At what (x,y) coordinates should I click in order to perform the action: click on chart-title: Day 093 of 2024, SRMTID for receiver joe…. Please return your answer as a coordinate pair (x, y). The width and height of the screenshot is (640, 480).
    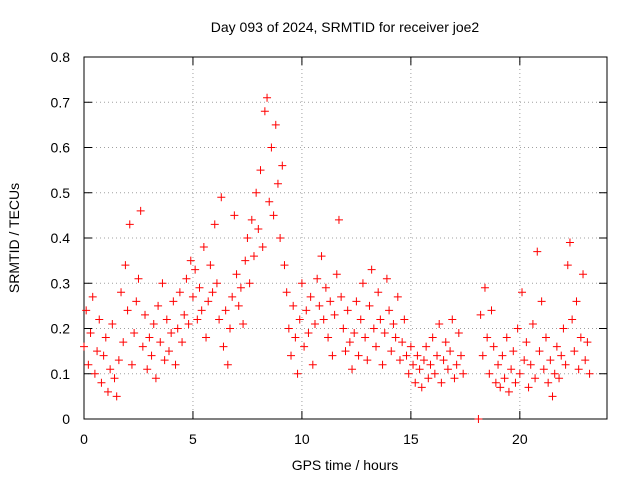
    Looking at the image, I should click on (345, 27).